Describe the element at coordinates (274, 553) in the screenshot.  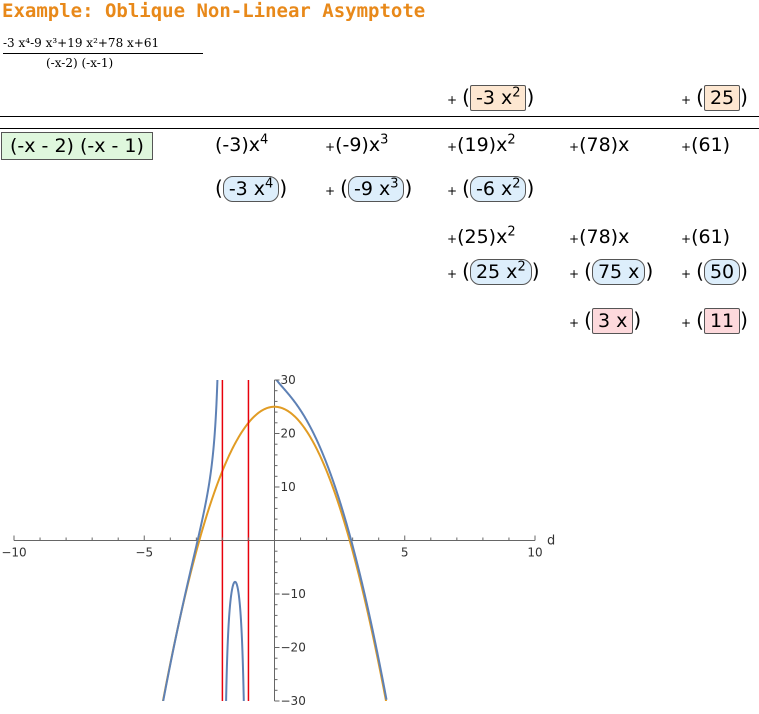
I see `quadratic-asymptote-curve` at that location.